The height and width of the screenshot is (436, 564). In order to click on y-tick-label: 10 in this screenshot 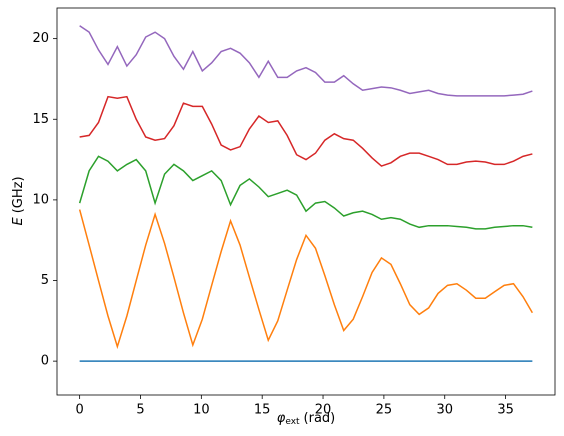, I will do `click(40, 199)`.